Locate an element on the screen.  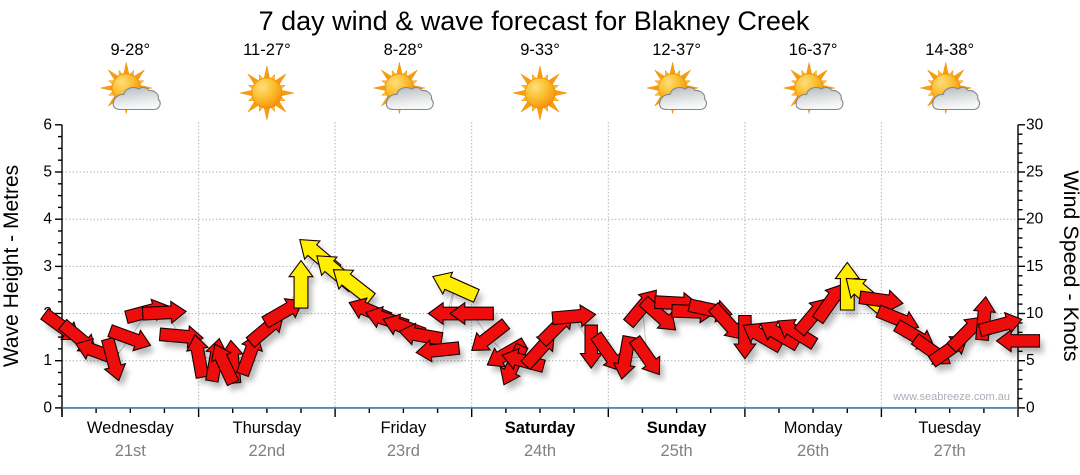
svg-text: Tuesday is located at coordinates (949, 428).